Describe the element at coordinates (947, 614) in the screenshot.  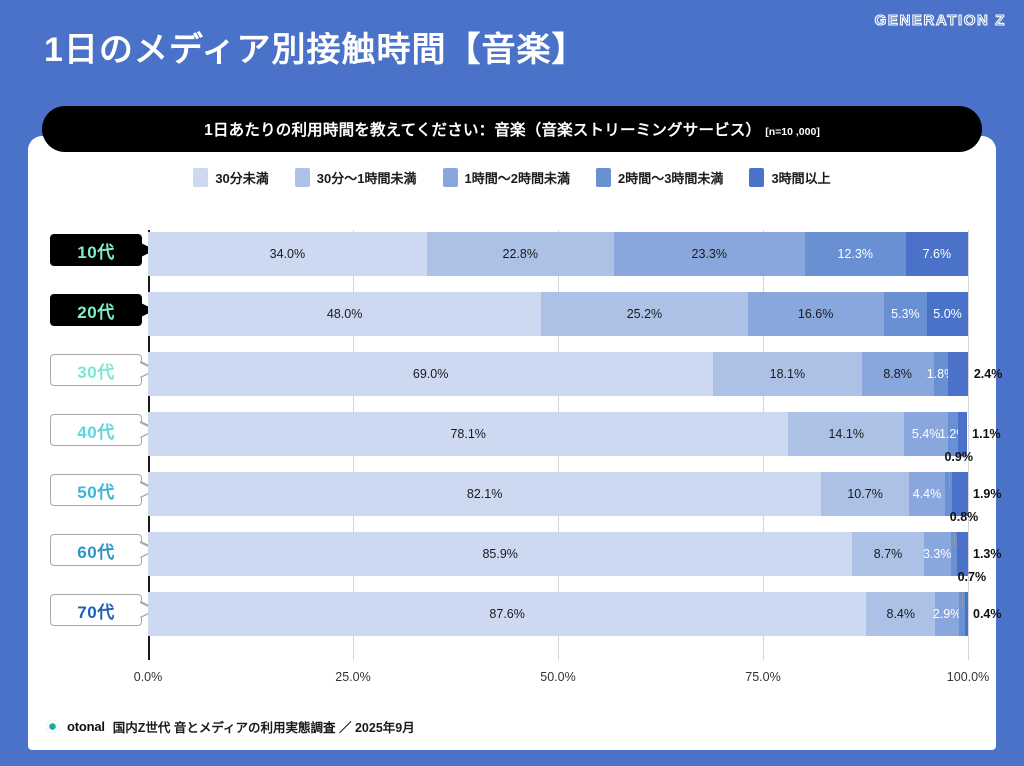
I see `bar-segment: 2.9%` at that location.